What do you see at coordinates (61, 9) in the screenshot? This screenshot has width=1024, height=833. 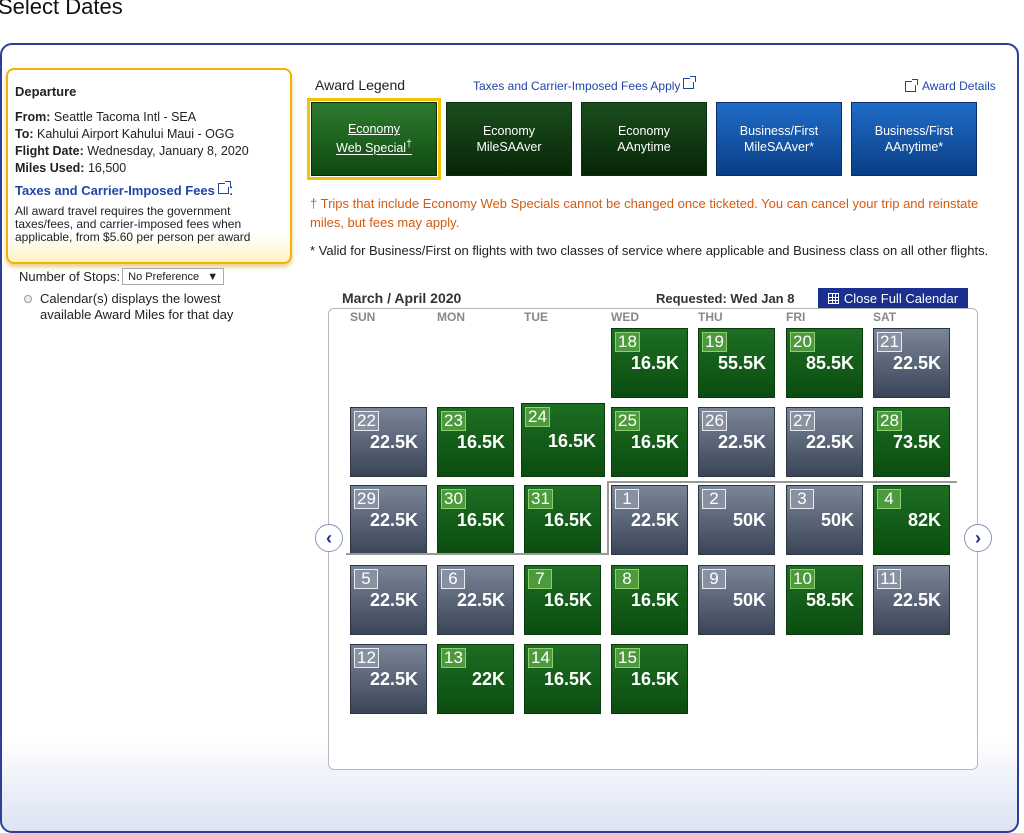 I see `page-title: Select Dates` at bounding box center [61, 9].